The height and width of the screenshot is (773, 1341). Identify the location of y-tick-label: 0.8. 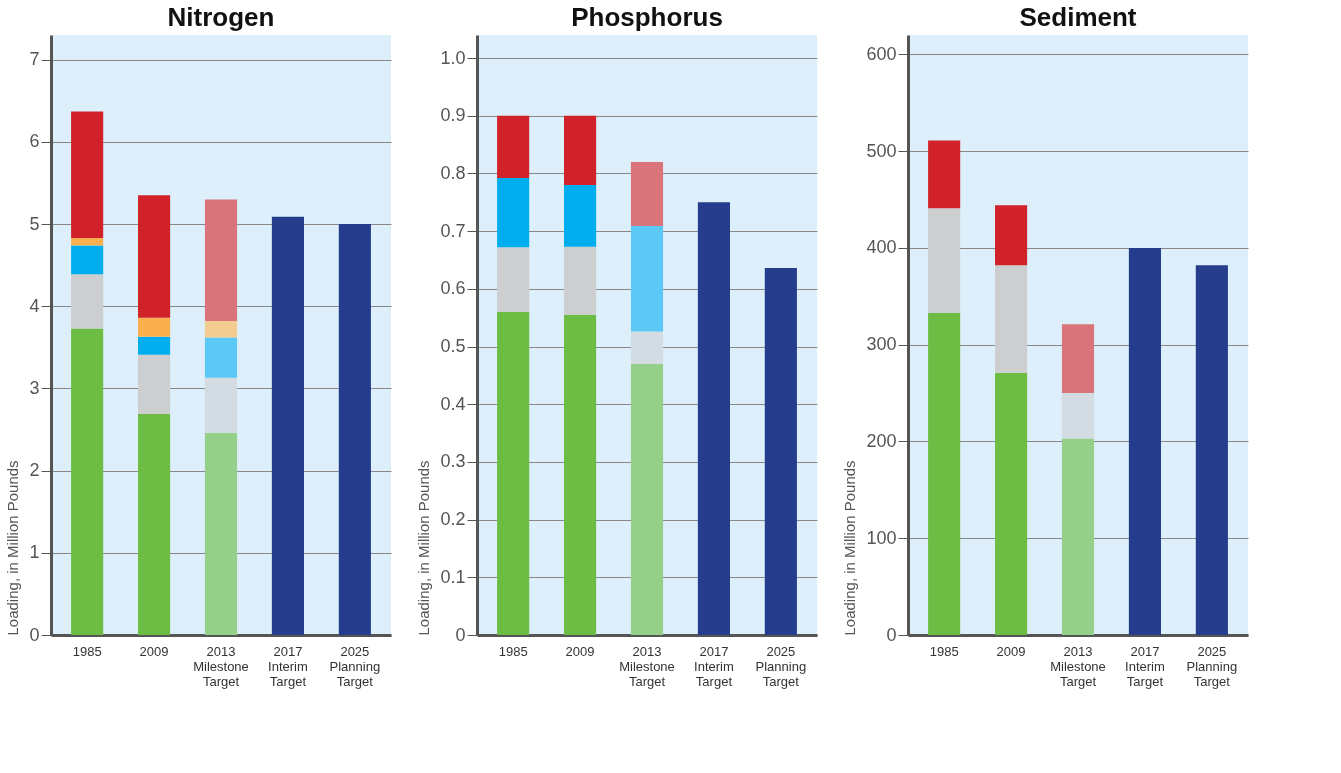
(453, 172).